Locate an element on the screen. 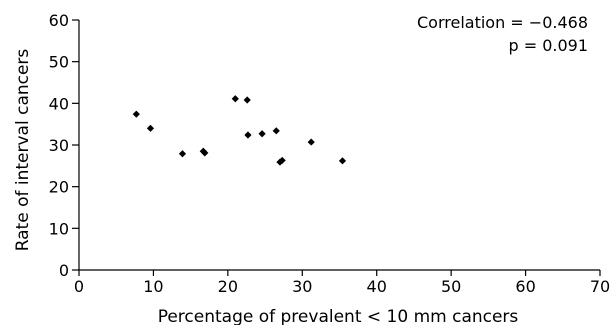 The image size is (615, 325). x-tick-label: 30 is located at coordinates (302, 286).